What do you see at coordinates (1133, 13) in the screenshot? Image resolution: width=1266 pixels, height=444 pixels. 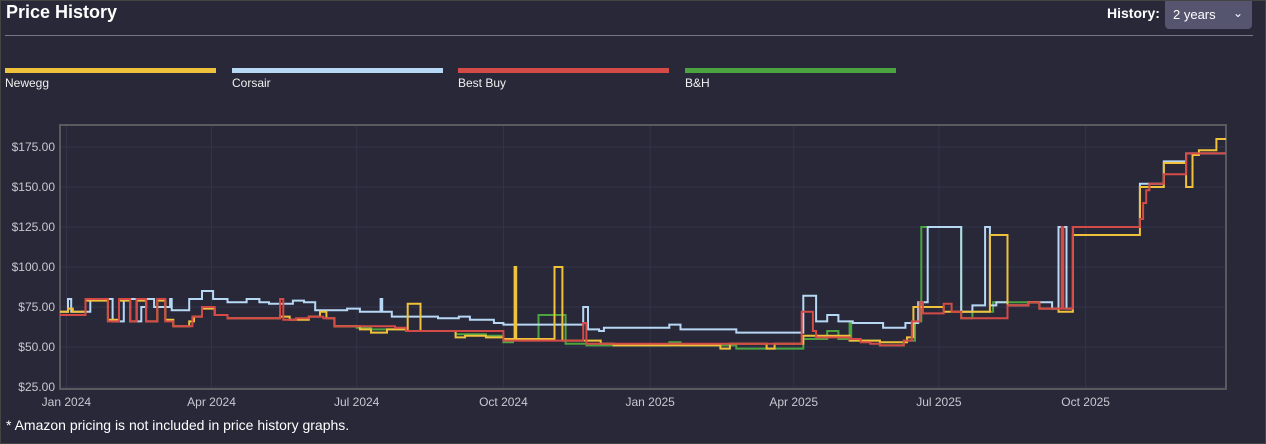 I see `history-label: History:` at bounding box center [1133, 13].